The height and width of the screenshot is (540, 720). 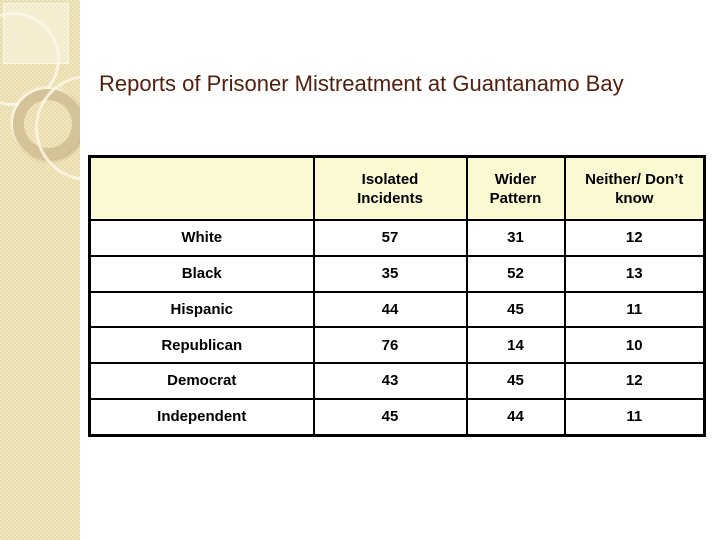 What do you see at coordinates (201, 188) in the screenshot?
I see `column-header-empty` at bounding box center [201, 188].